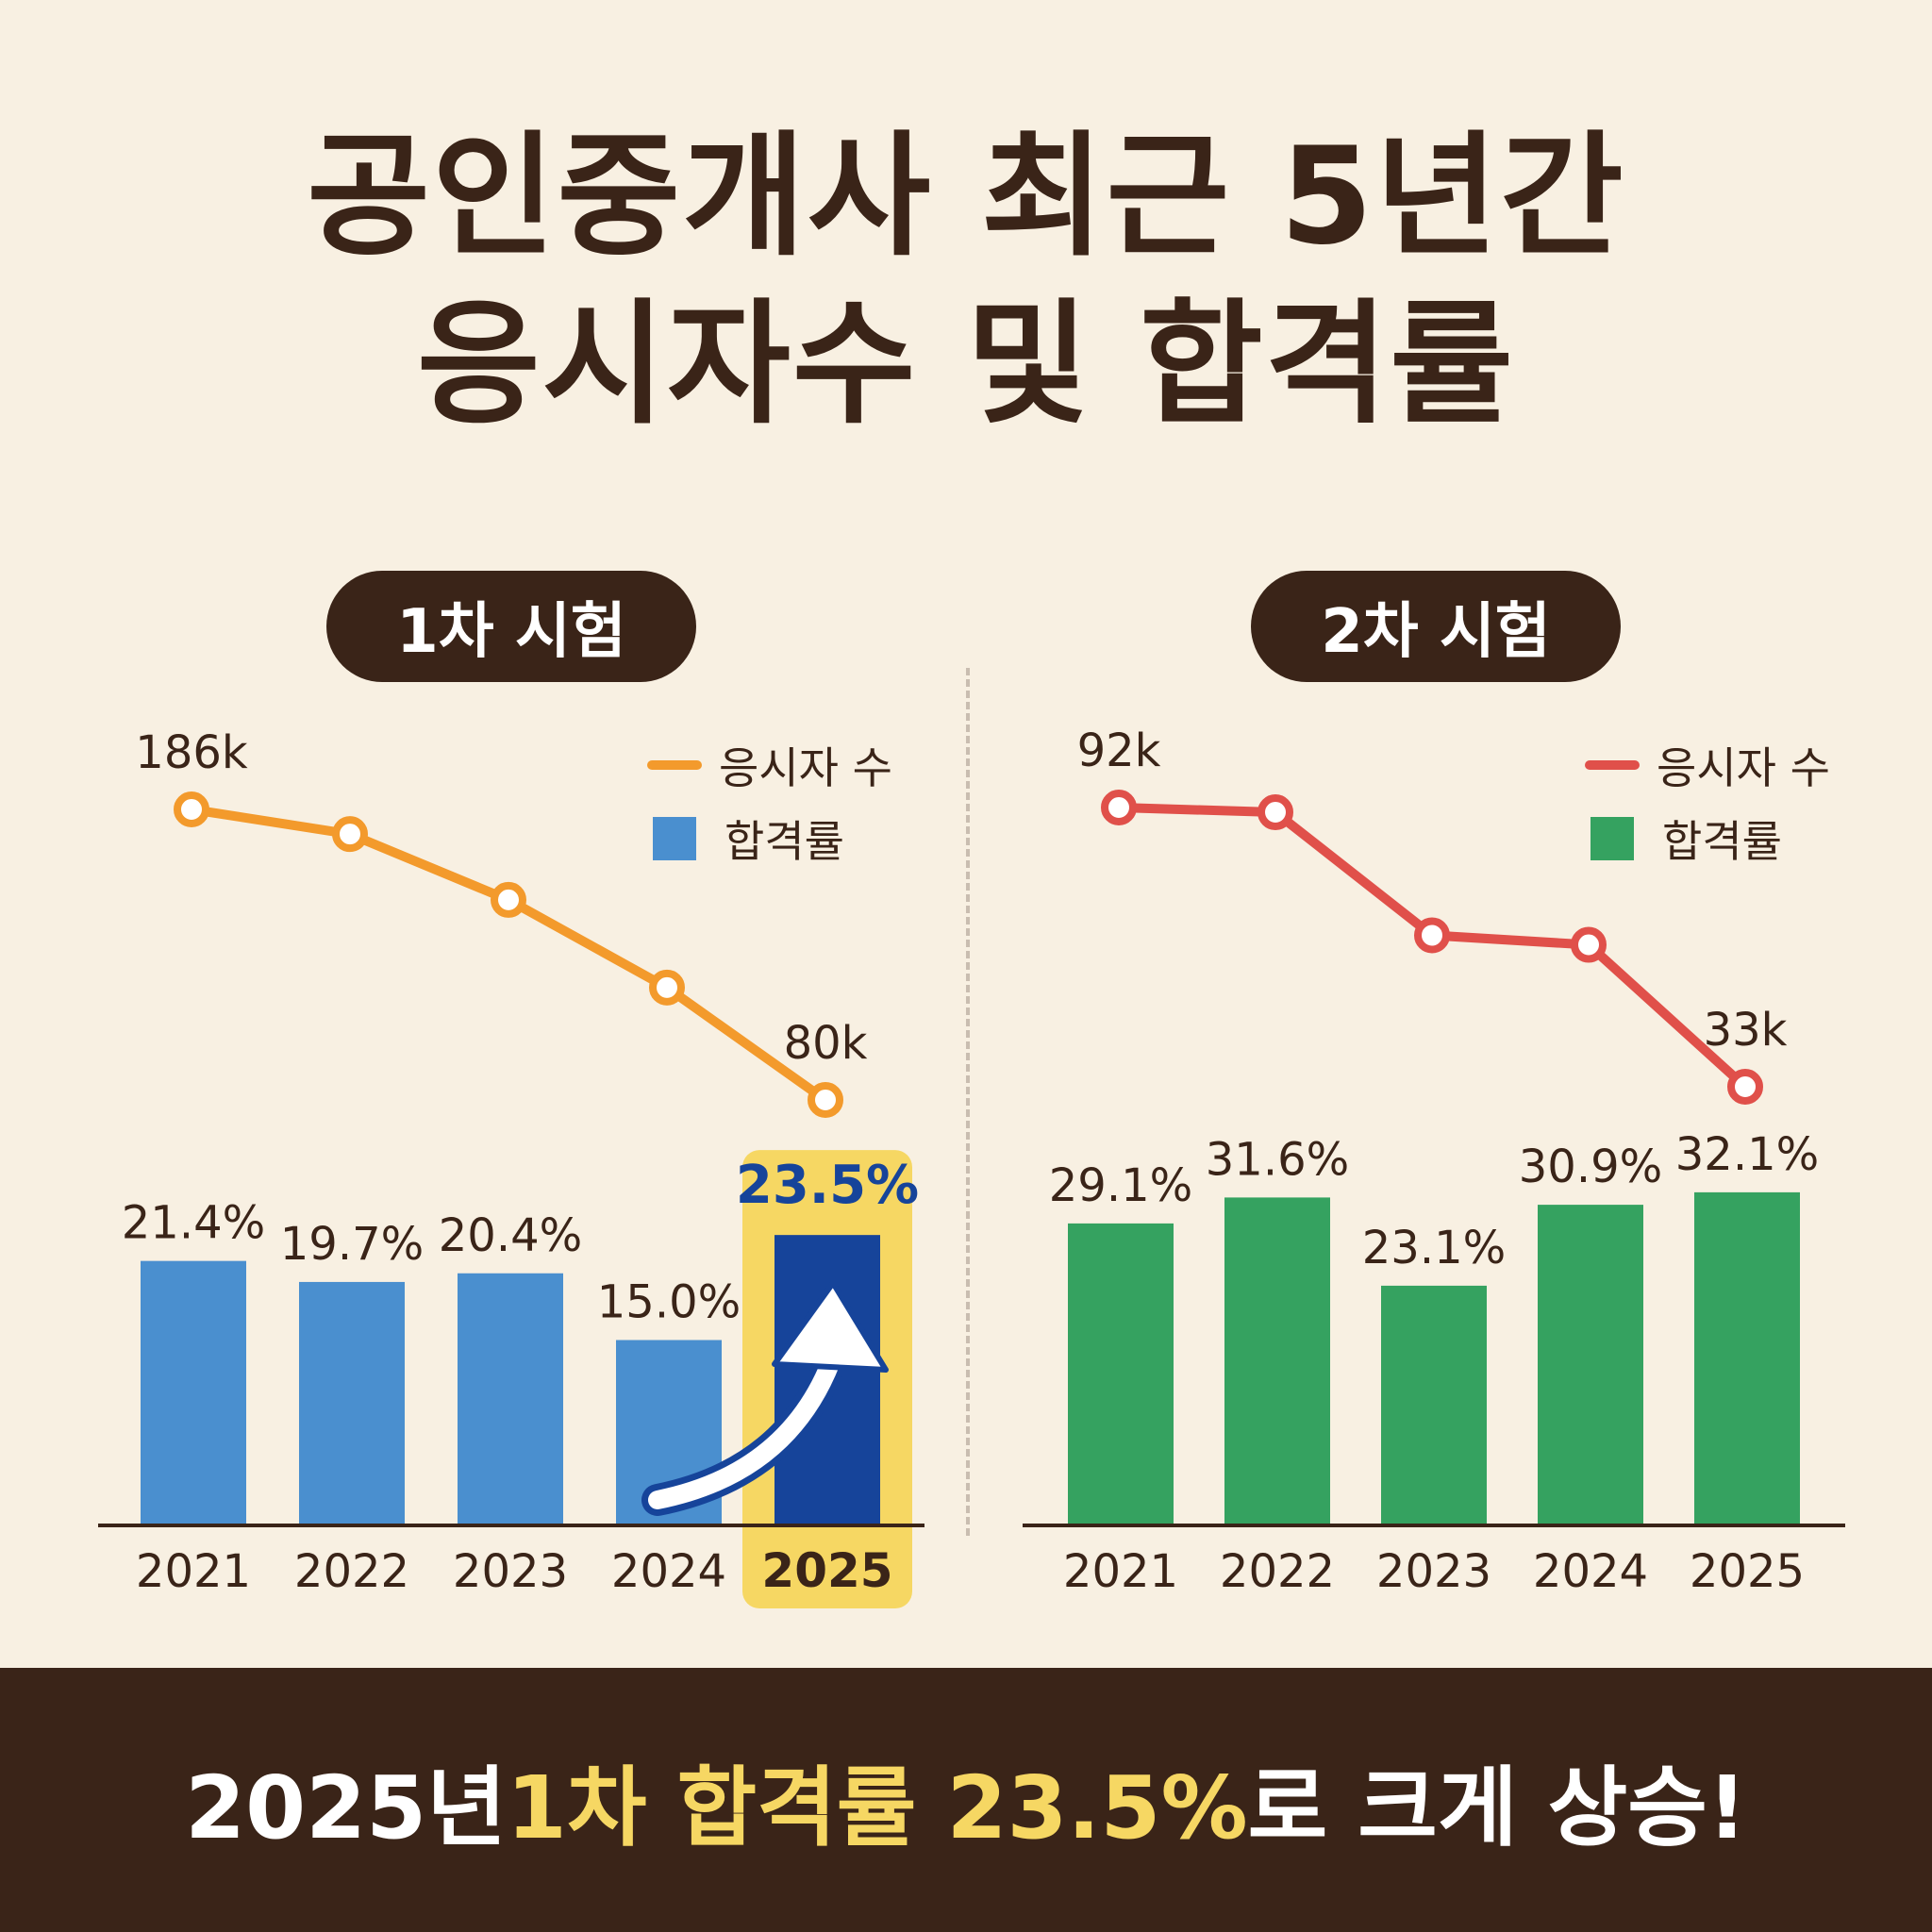  I want to click on bar-value-label: 31.6%, so click(1277, 1160).